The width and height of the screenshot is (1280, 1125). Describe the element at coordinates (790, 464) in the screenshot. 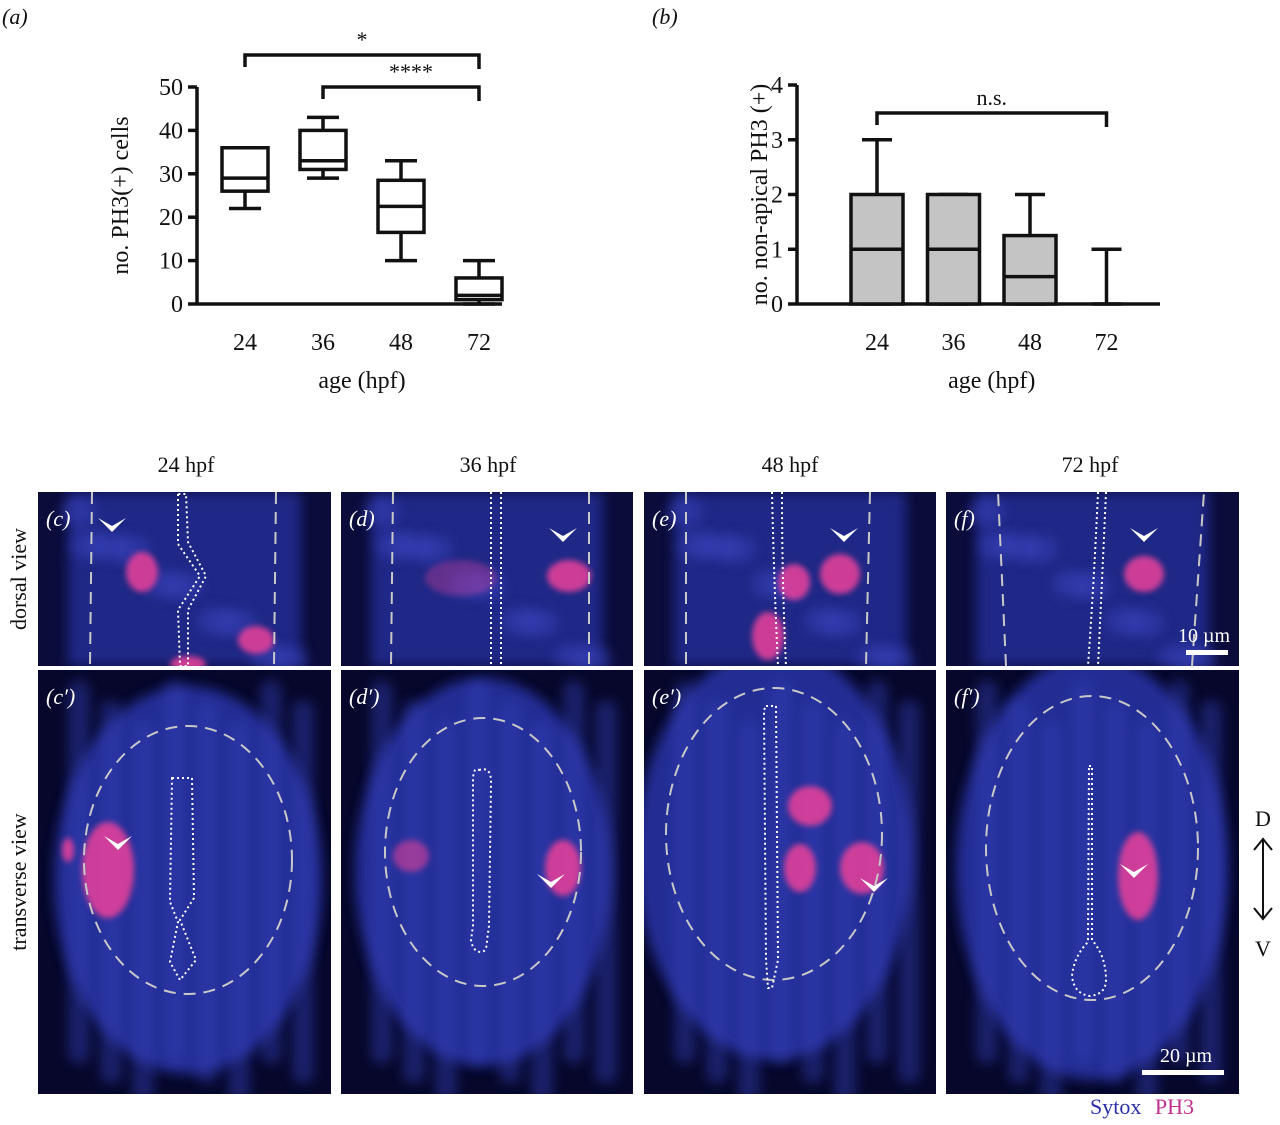

I see `column-title-48hpf: 48 hpf` at that location.